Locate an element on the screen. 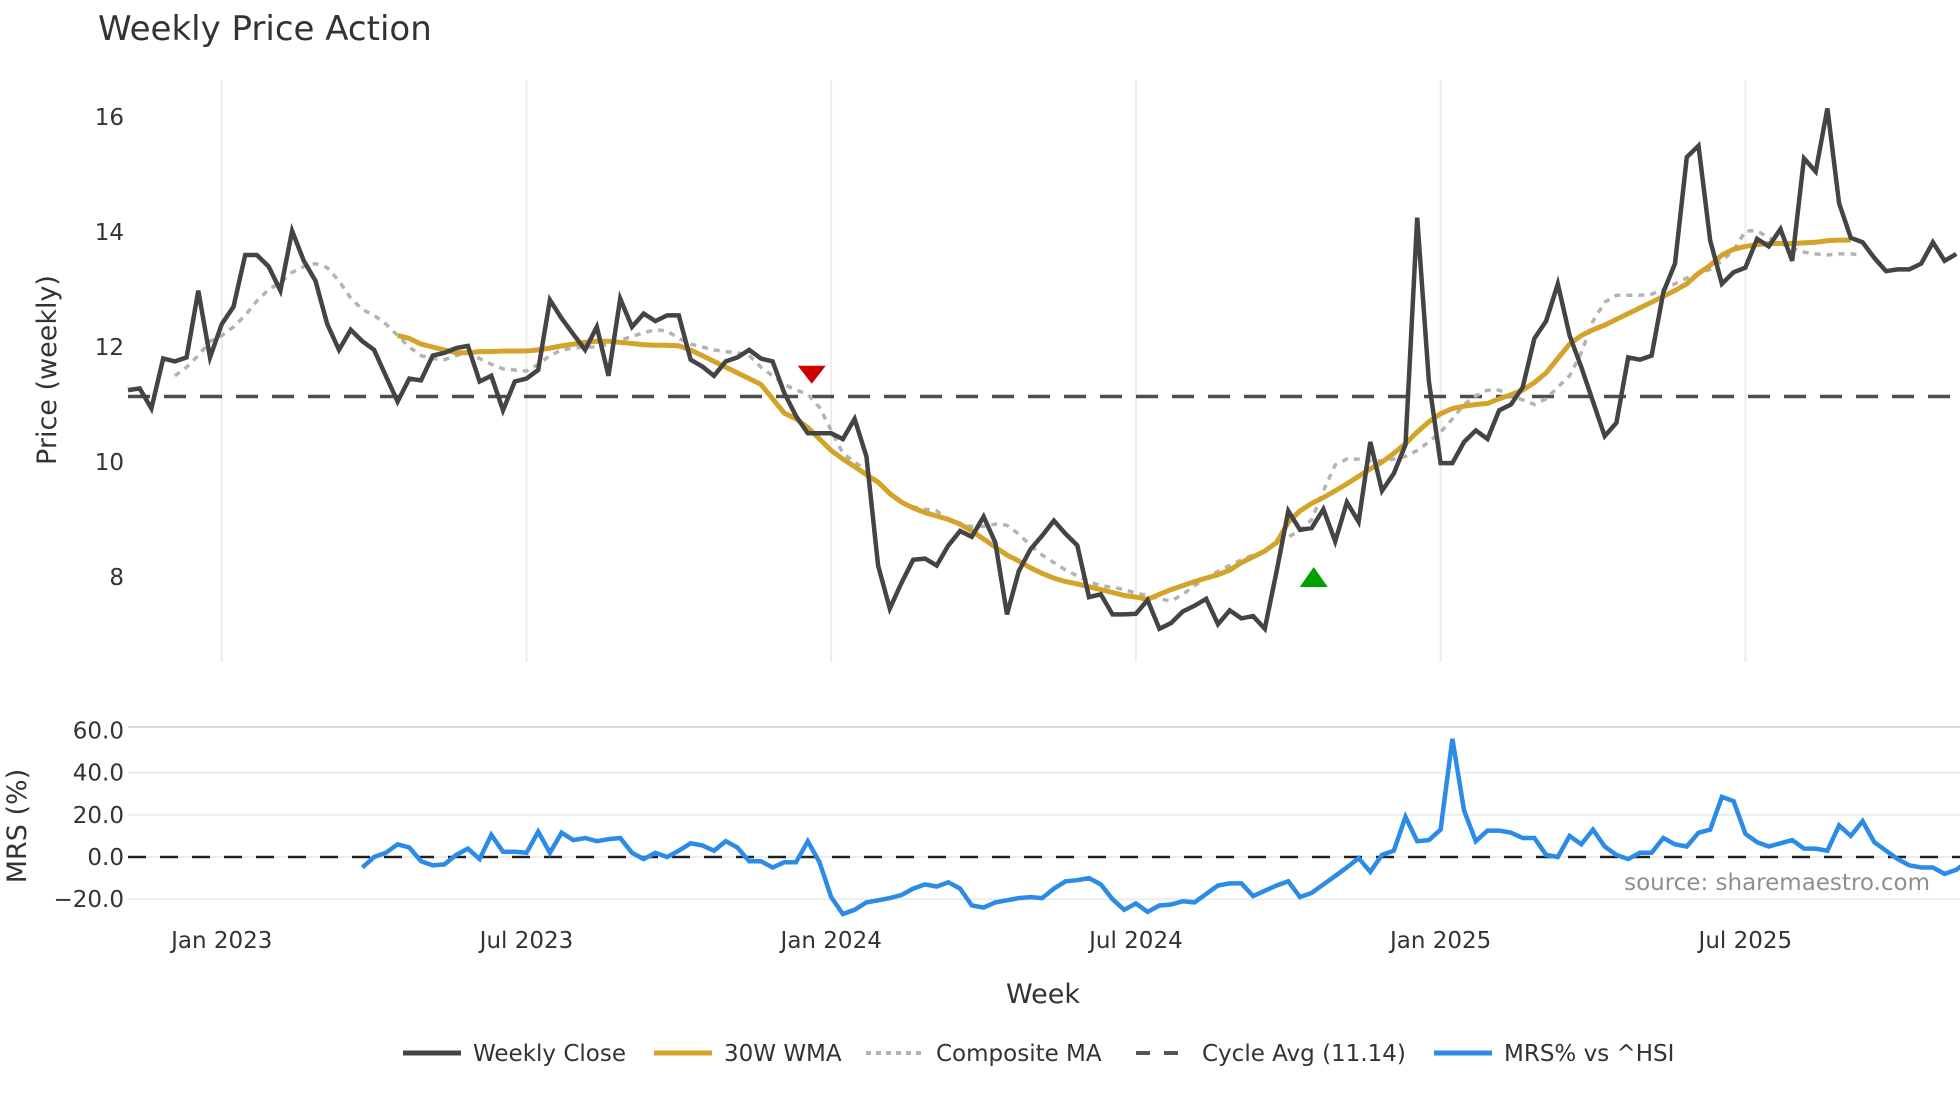 This screenshot has height=1102, width=1960. price-y-axis-ticks: 16 14 12 10 8 is located at coordinates (109, 348).